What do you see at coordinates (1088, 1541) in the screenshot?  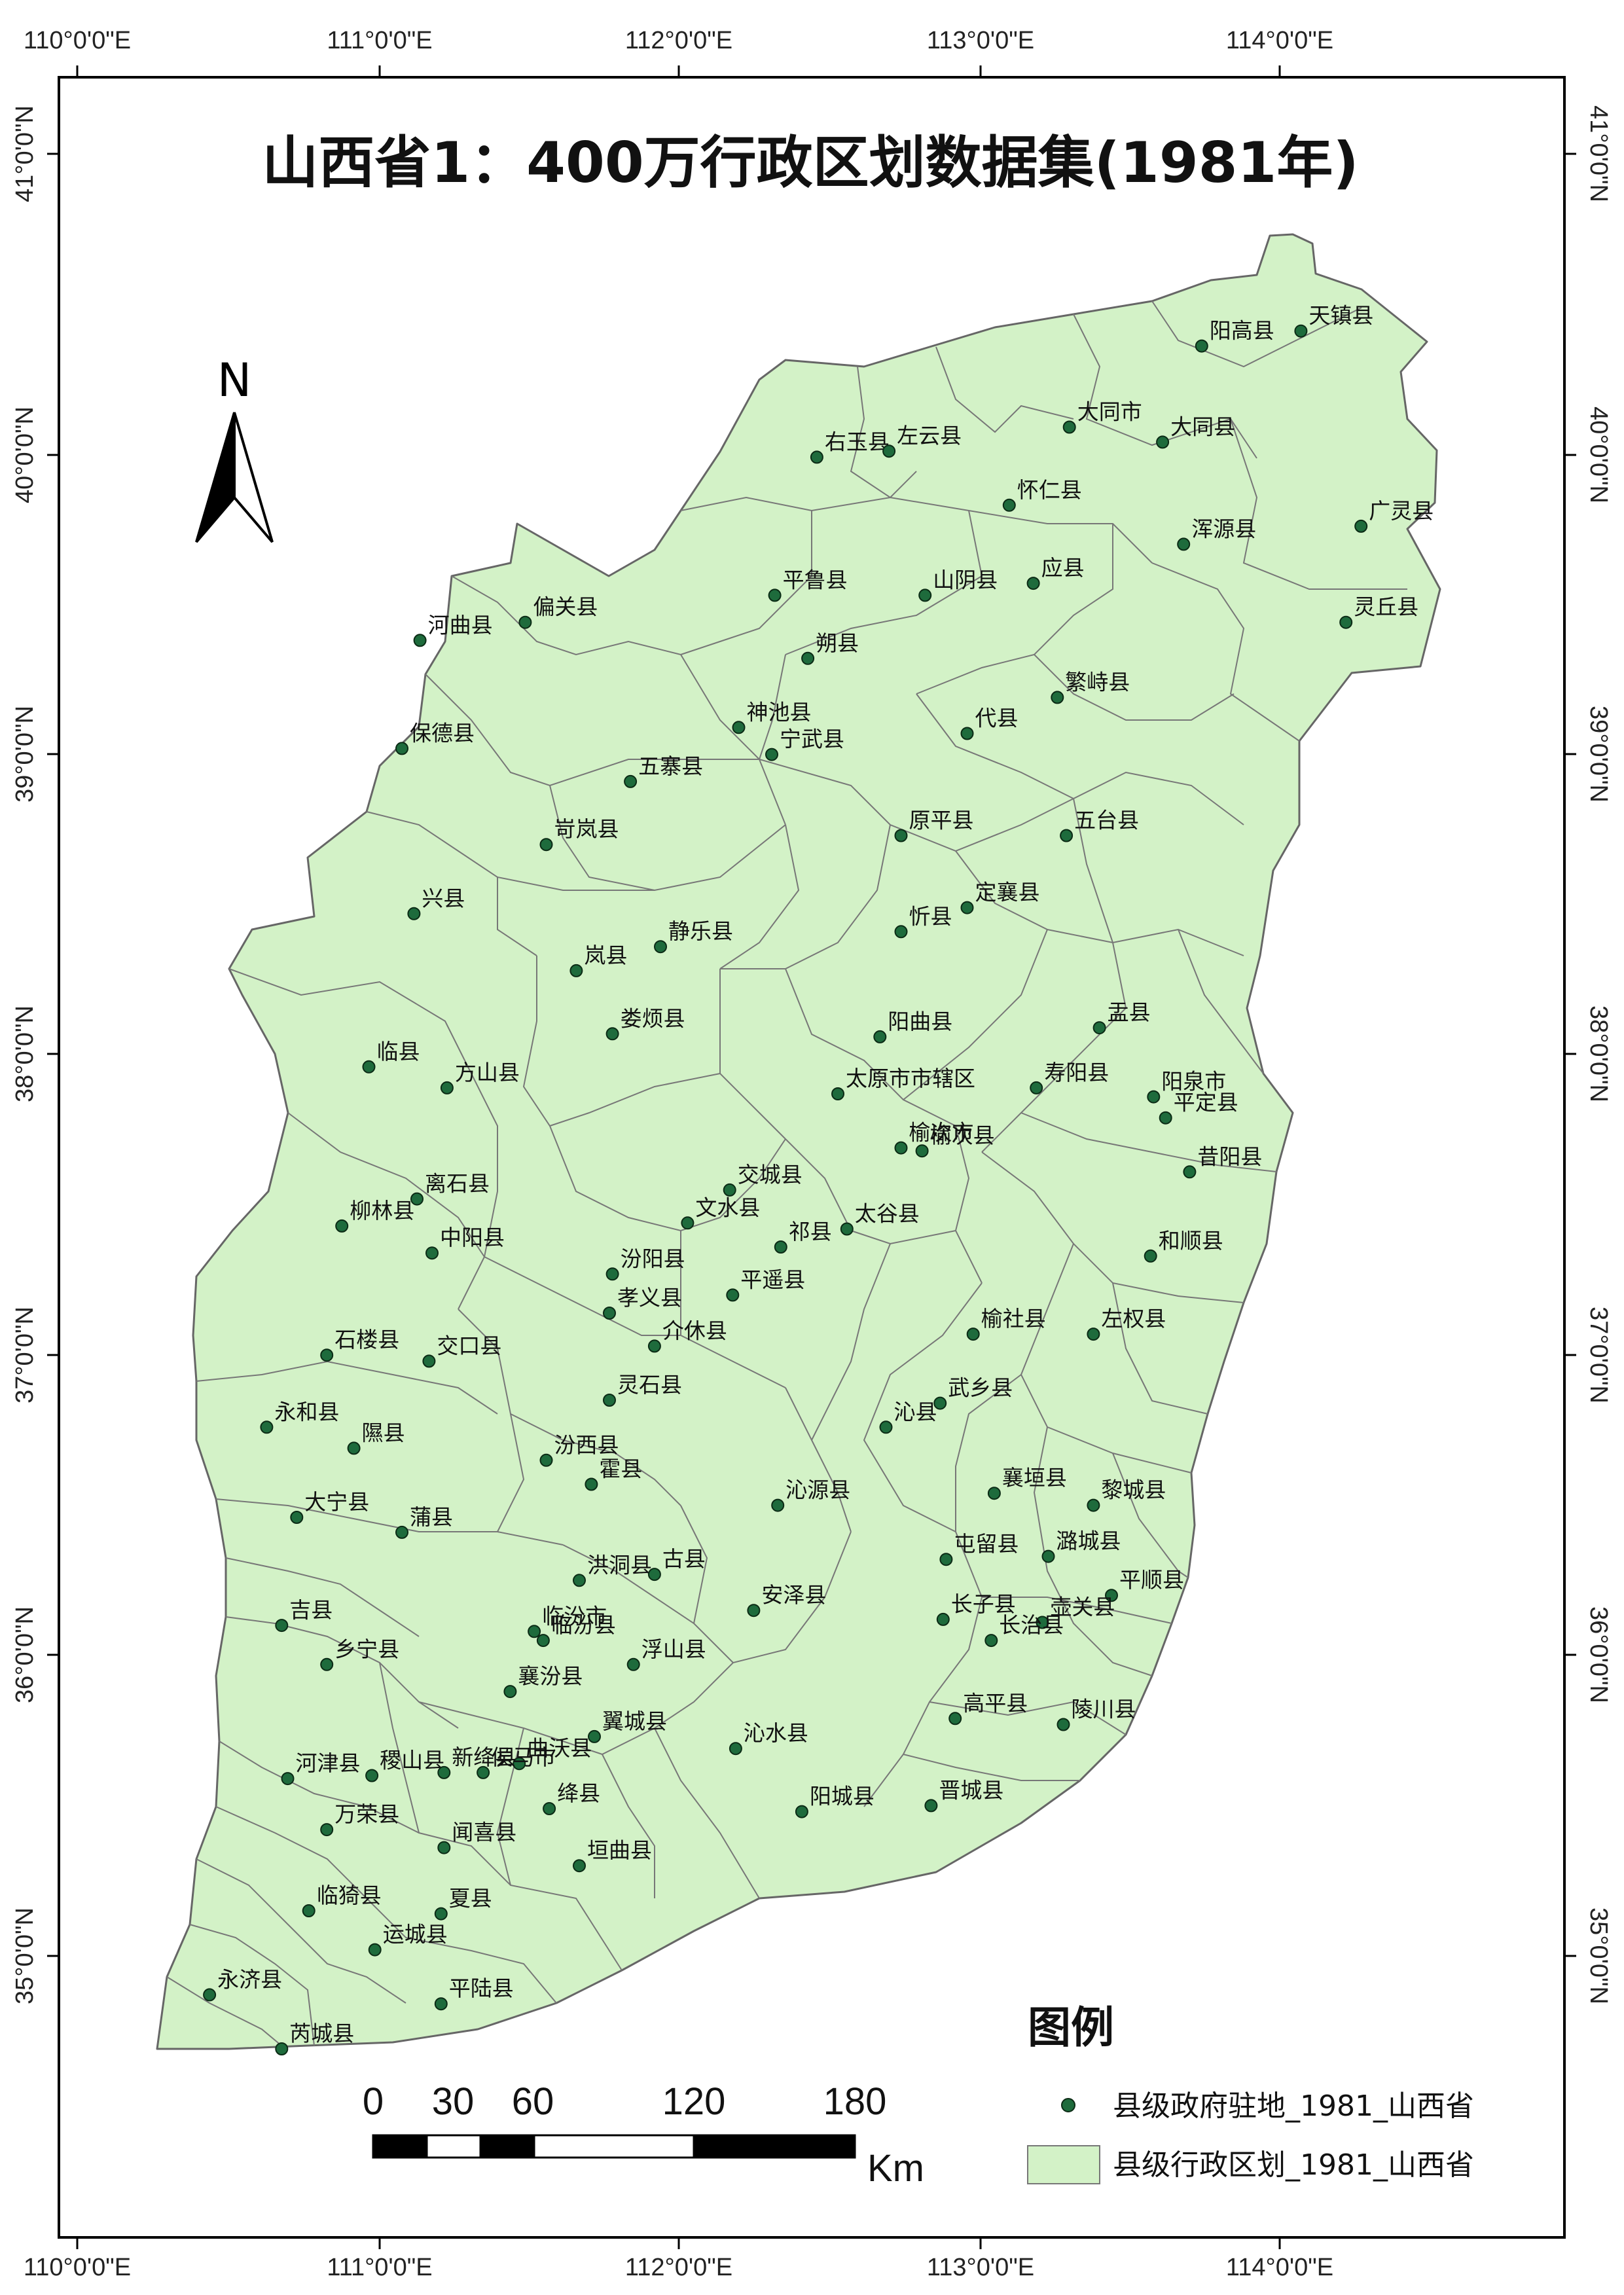 I see `county-label: 潞城县` at bounding box center [1088, 1541].